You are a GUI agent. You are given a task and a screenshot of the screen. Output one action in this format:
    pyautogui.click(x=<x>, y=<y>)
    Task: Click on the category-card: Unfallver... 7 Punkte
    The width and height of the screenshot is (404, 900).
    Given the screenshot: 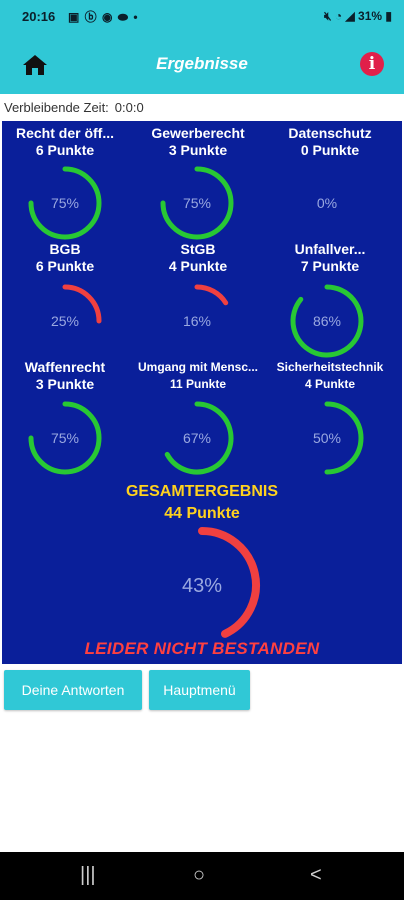 What is the action you would take?
    pyautogui.click(x=330, y=258)
    